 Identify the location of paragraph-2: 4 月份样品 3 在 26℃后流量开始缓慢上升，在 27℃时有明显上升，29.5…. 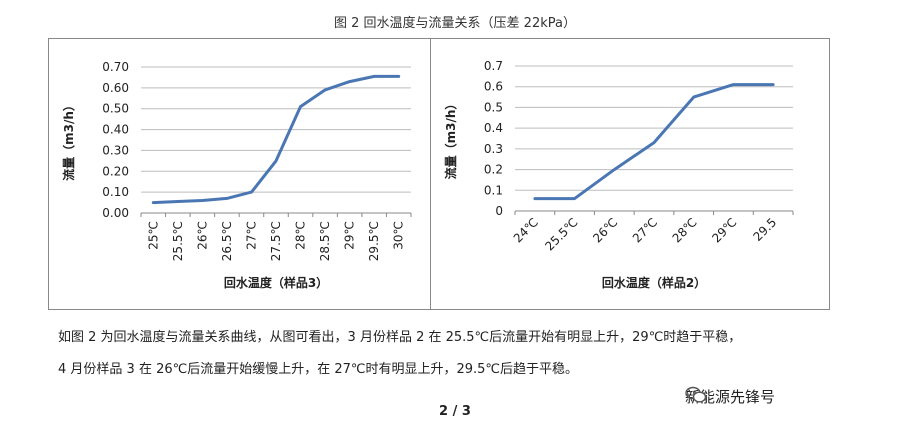
(318, 369).